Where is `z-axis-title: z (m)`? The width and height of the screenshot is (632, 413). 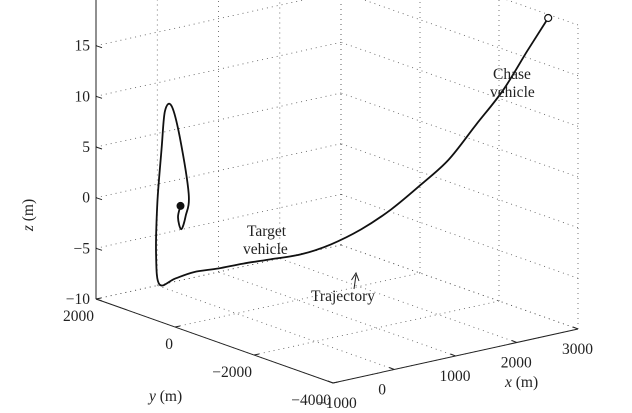 z-axis-title: z (m) is located at coordinates (28, 215).